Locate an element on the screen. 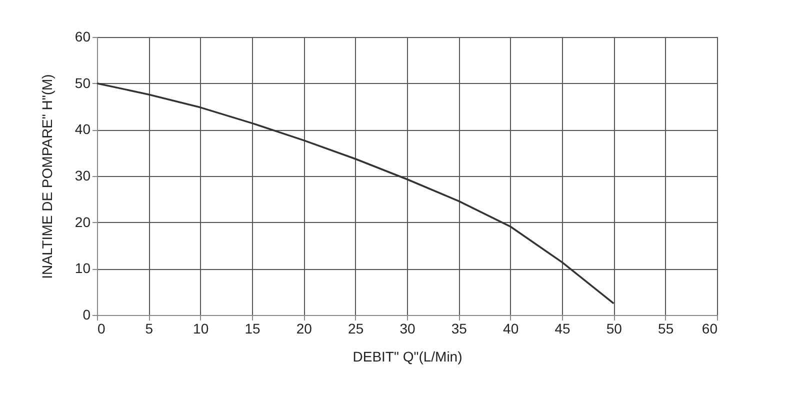 This screenshot has height=413, width=800. y-tick-label: 0 is located at coordinates (86, 314).